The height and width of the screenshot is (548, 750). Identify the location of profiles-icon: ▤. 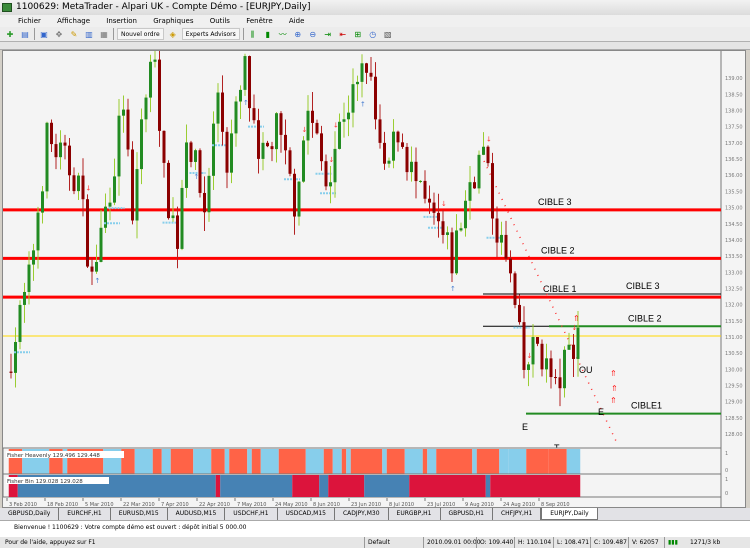
(25, 34).